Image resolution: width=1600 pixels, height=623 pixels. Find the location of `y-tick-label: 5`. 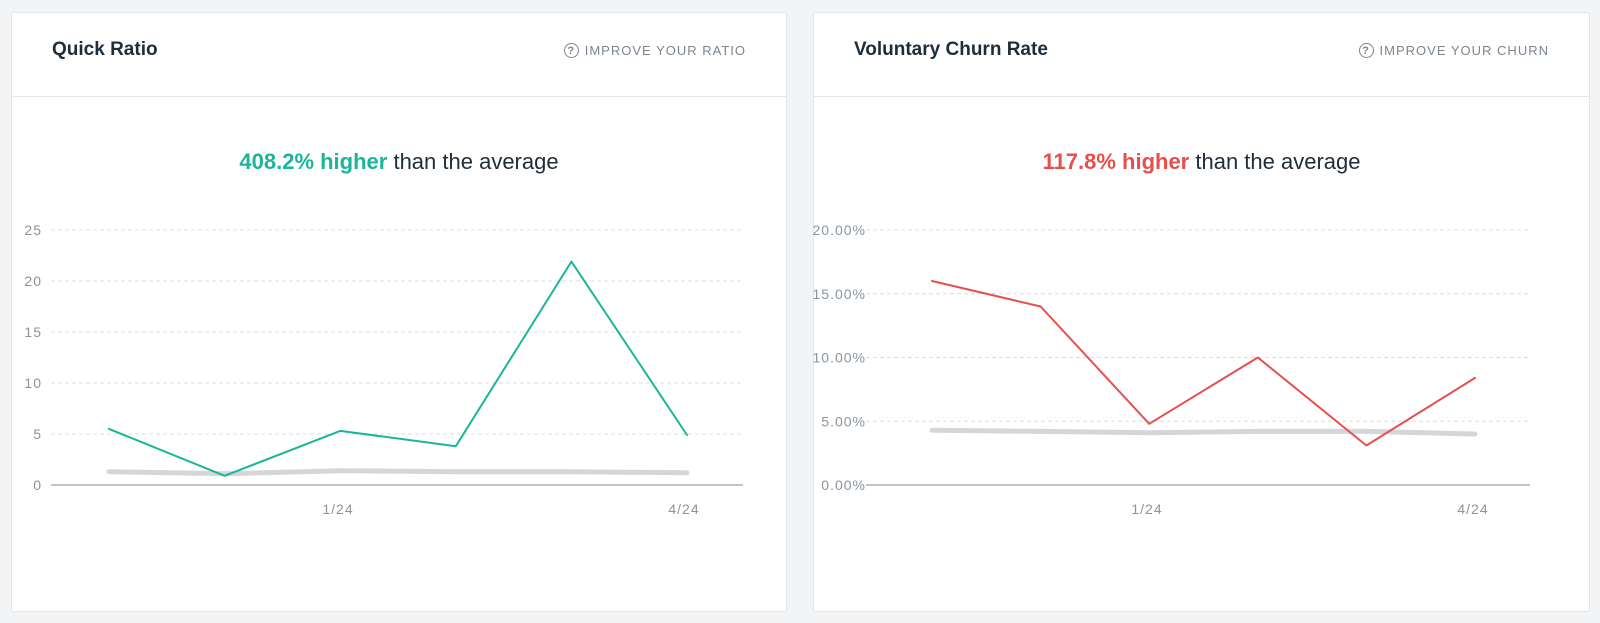

y-tick-label: 5 is located at coordinates (37, 434).